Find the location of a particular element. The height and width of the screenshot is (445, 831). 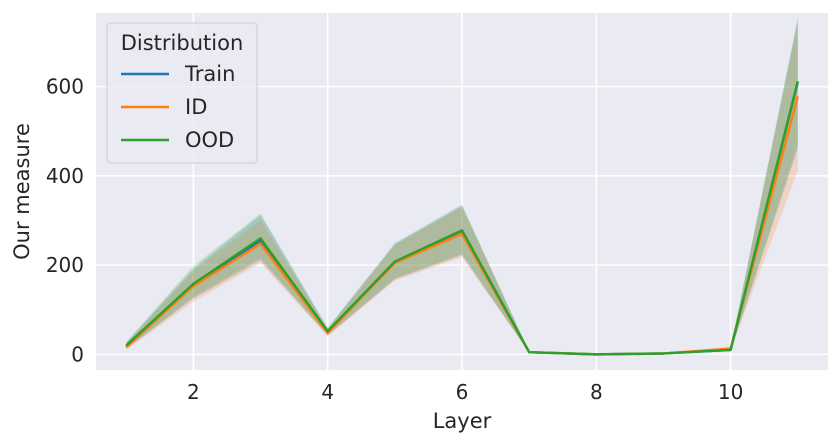

y-tick-label: 400 is located at coordinates (65, 176).